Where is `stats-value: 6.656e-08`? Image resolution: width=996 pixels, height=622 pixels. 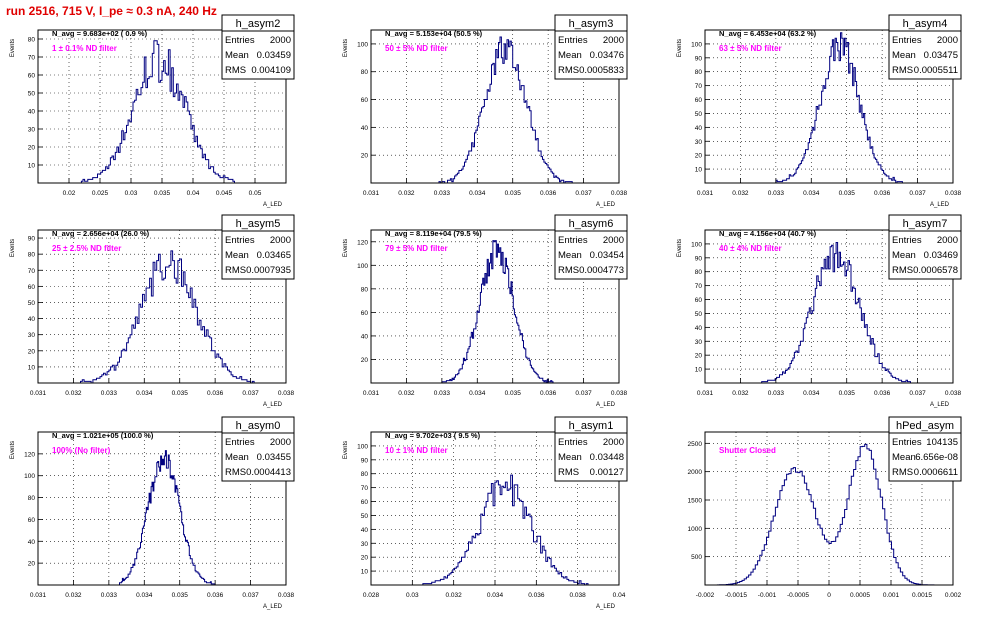
stats-value: 6.656e-08 is located at coordinates (936, 457).